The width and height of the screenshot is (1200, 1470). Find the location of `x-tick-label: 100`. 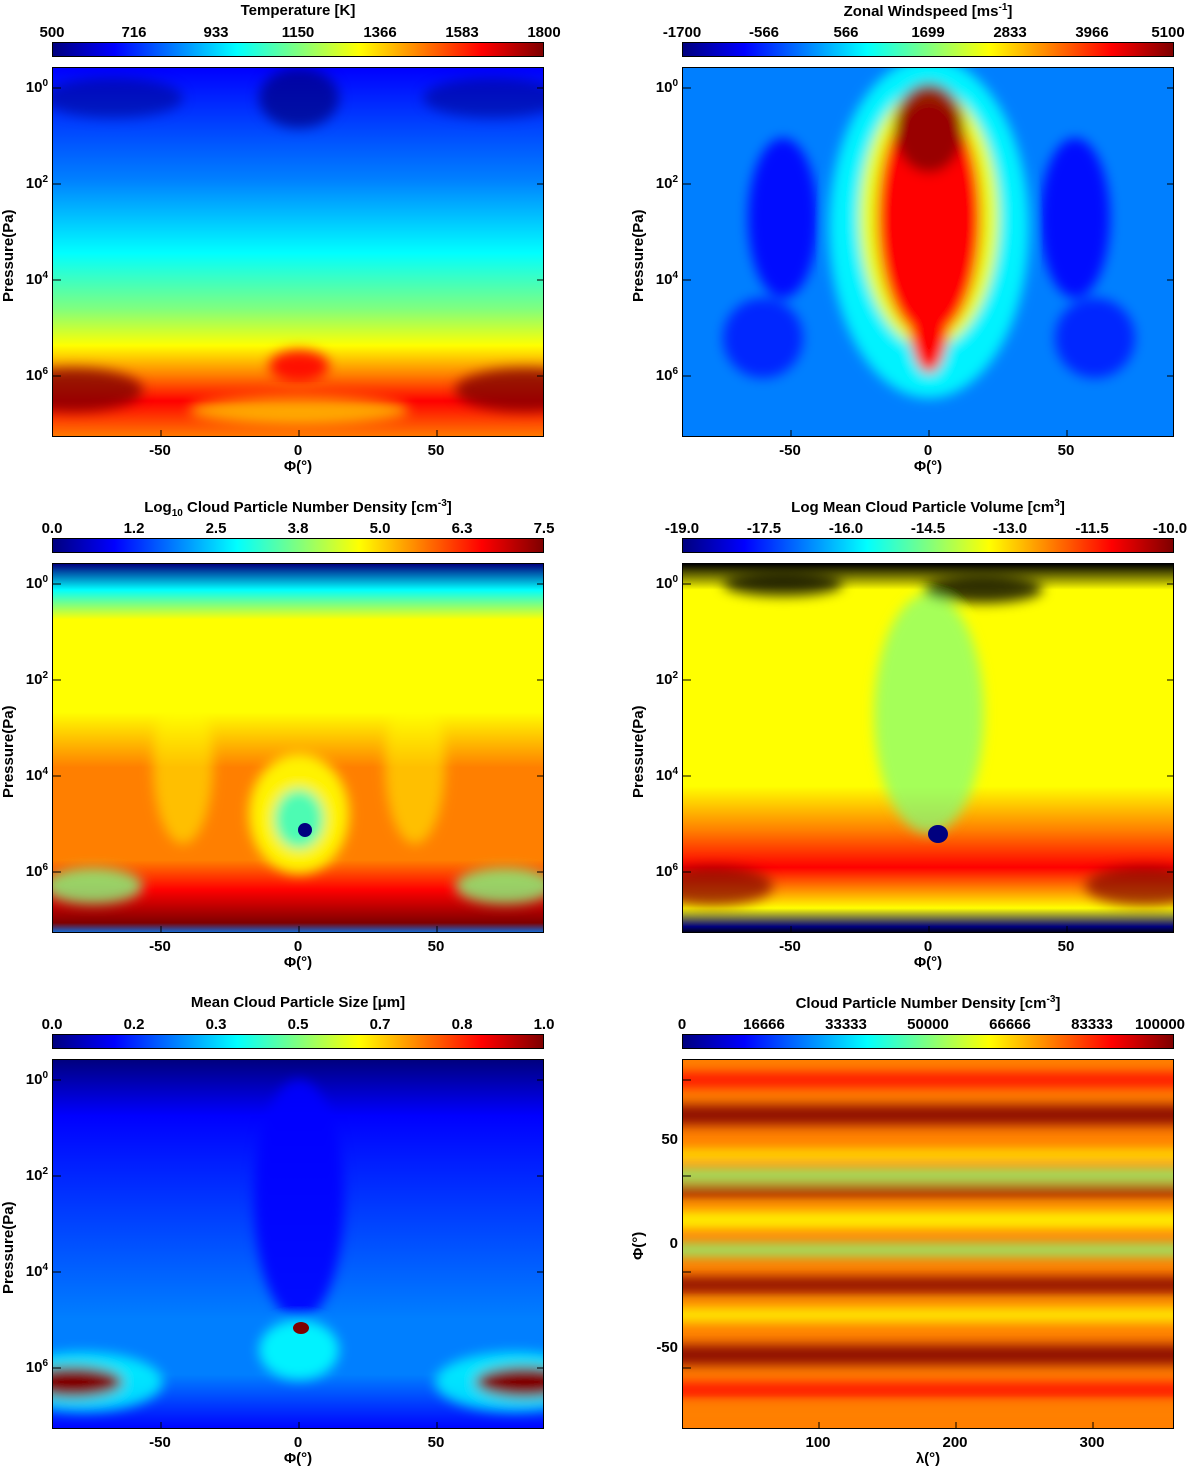

x-tick-label: 100 is located at coordinates (818, 1442).